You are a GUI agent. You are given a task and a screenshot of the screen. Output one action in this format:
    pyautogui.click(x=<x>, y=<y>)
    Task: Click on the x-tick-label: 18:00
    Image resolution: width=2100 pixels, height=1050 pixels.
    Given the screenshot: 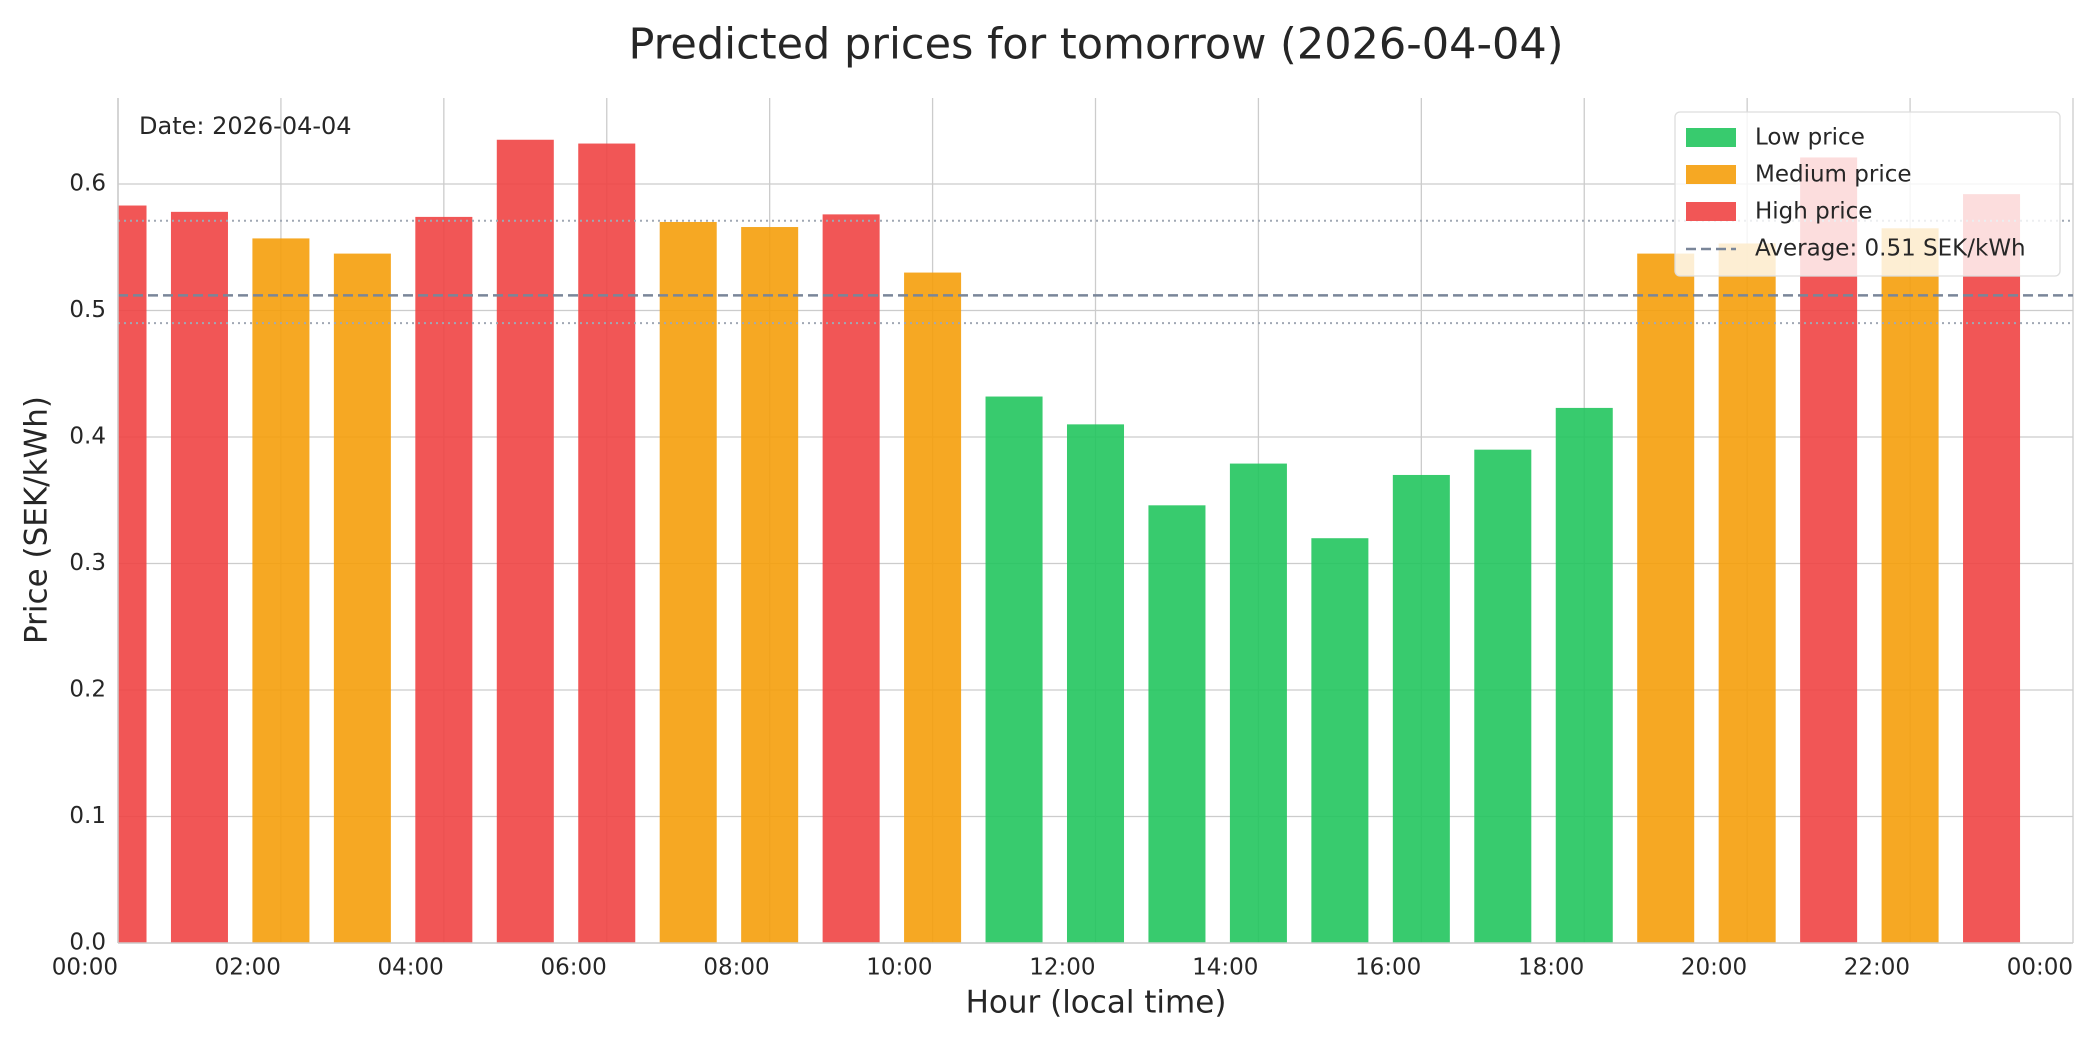 What is the action you would take?
    pyautogui.click(x=1551, y=968)
    